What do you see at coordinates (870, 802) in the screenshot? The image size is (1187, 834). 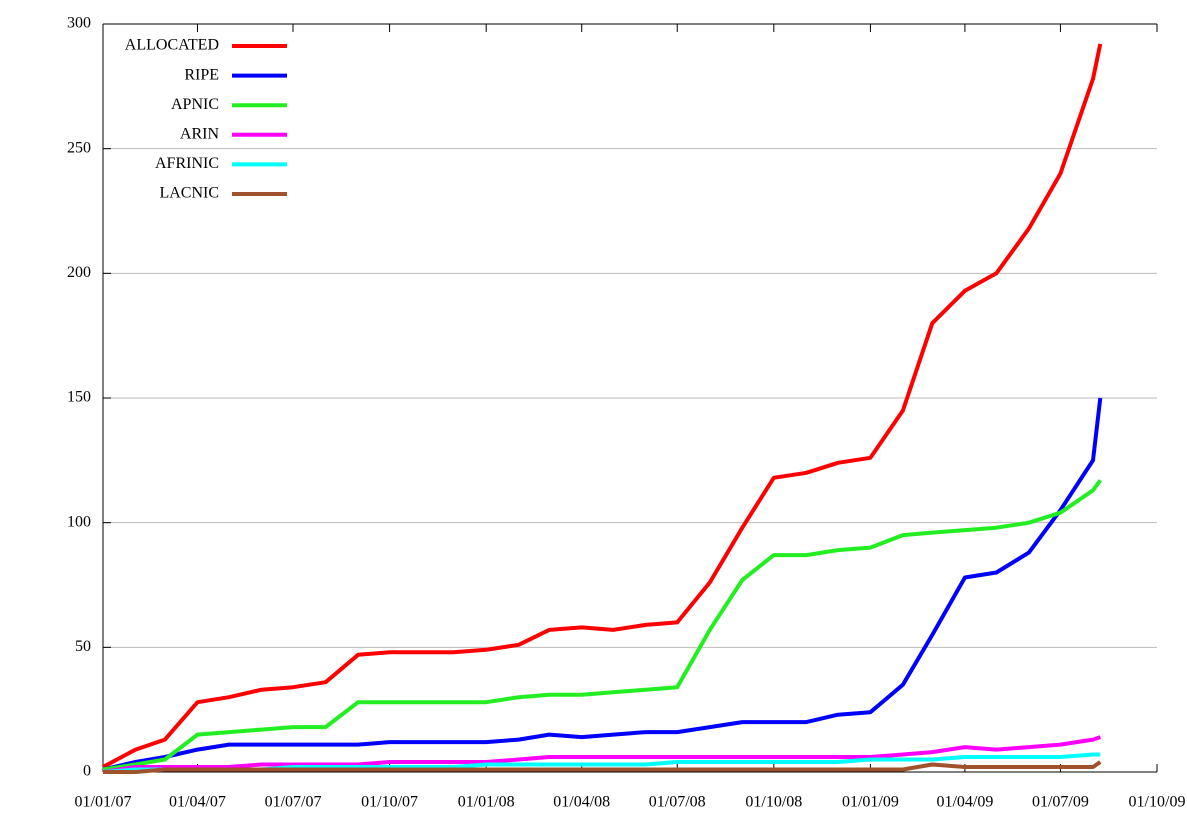 I see `x-tick-label: 01/01/09` at bounding box center [870, 802].